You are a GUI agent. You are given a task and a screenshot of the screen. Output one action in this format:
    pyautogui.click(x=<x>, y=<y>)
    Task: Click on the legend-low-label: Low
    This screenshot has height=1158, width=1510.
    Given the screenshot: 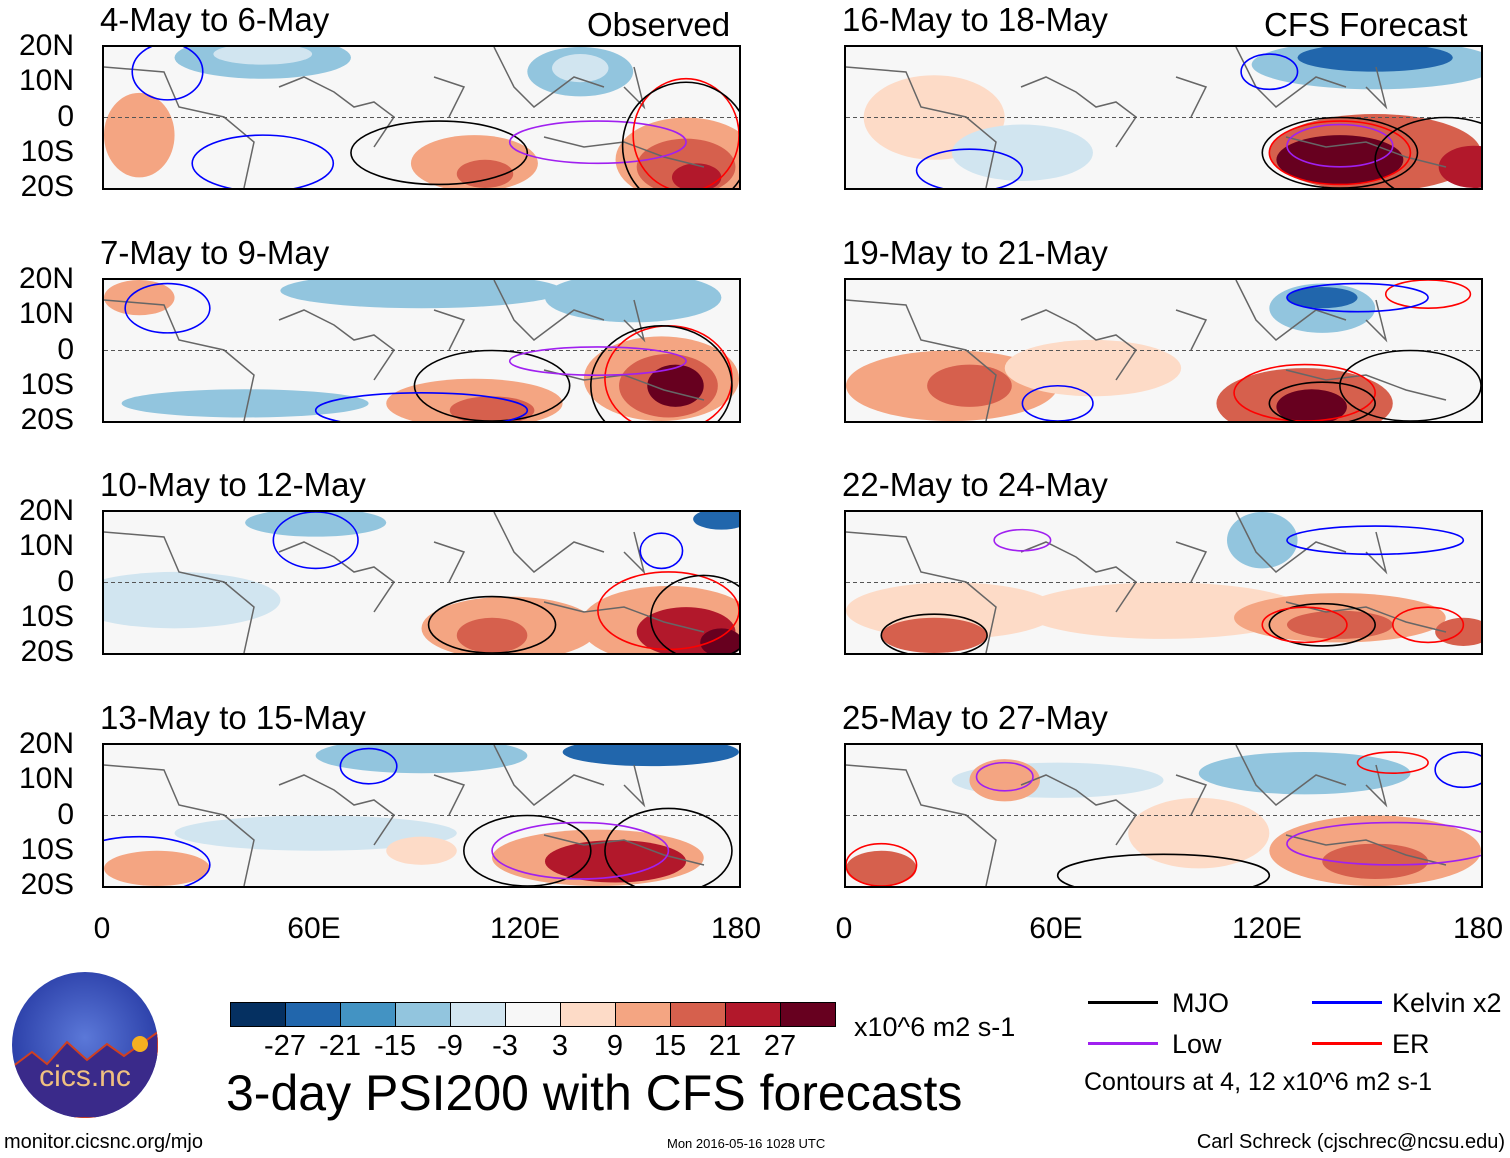 What is the action you would take?
    pyautogui.click(x=1197, y=1044)
    